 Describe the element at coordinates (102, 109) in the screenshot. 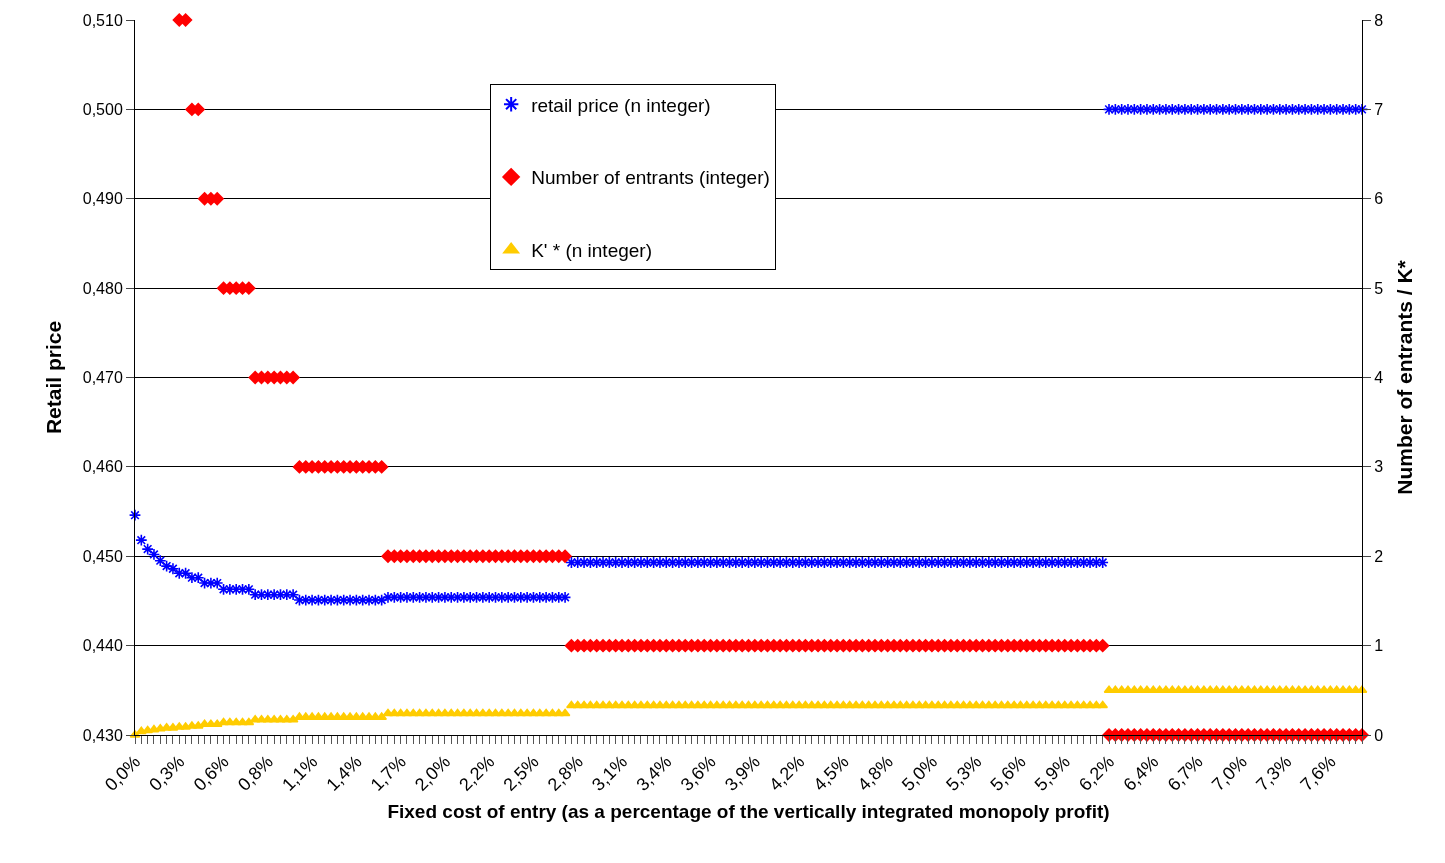

I see `y-tick-label: 0,500` at that location.